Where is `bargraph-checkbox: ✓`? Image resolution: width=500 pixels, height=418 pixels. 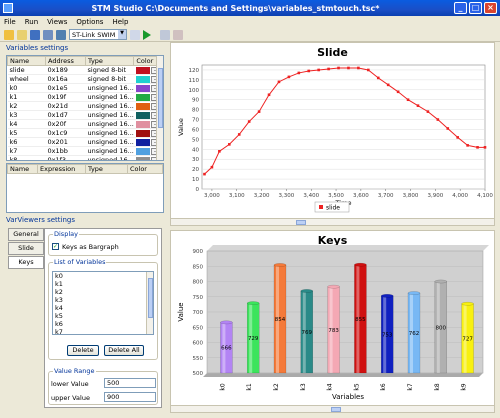 bargraph-checkbox: ✓ is located at coordinates (55, 246).